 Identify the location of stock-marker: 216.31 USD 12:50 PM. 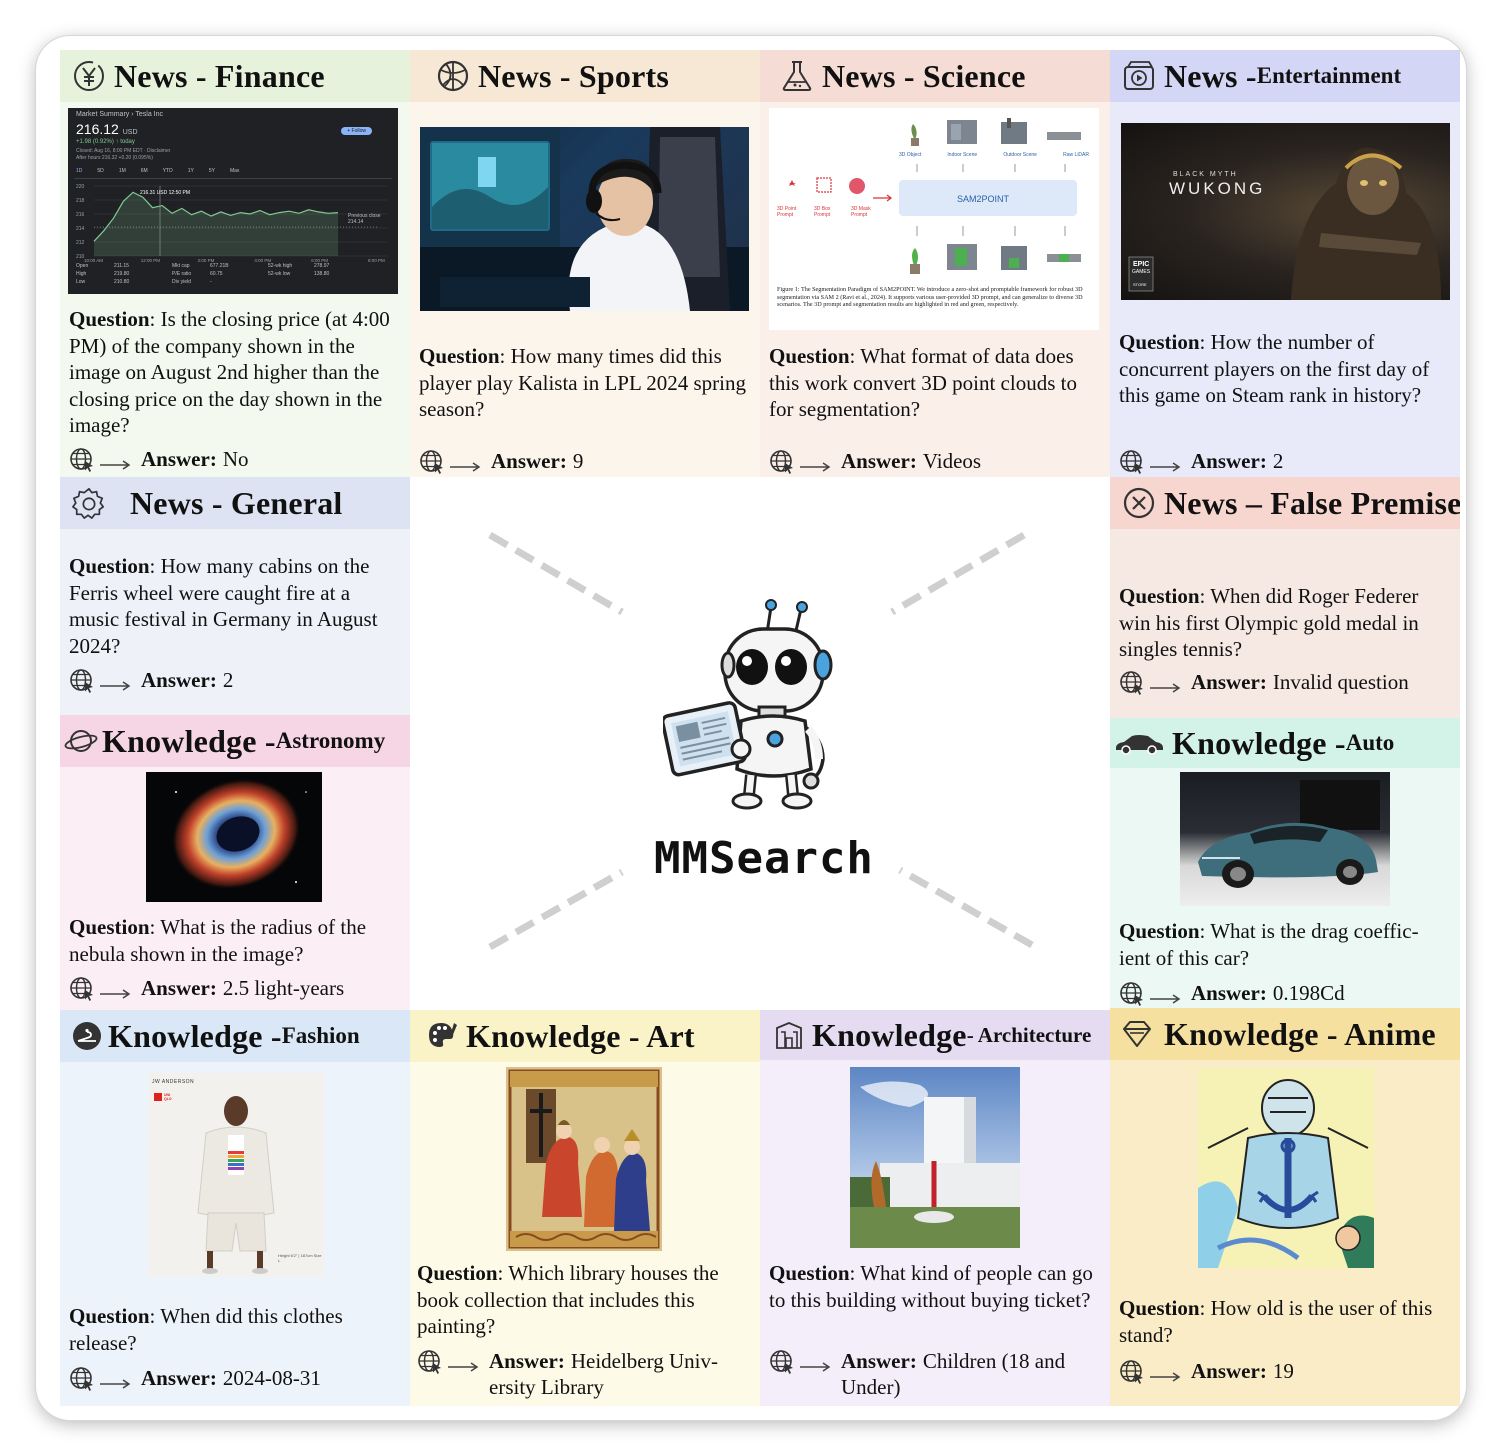
(165, 193).